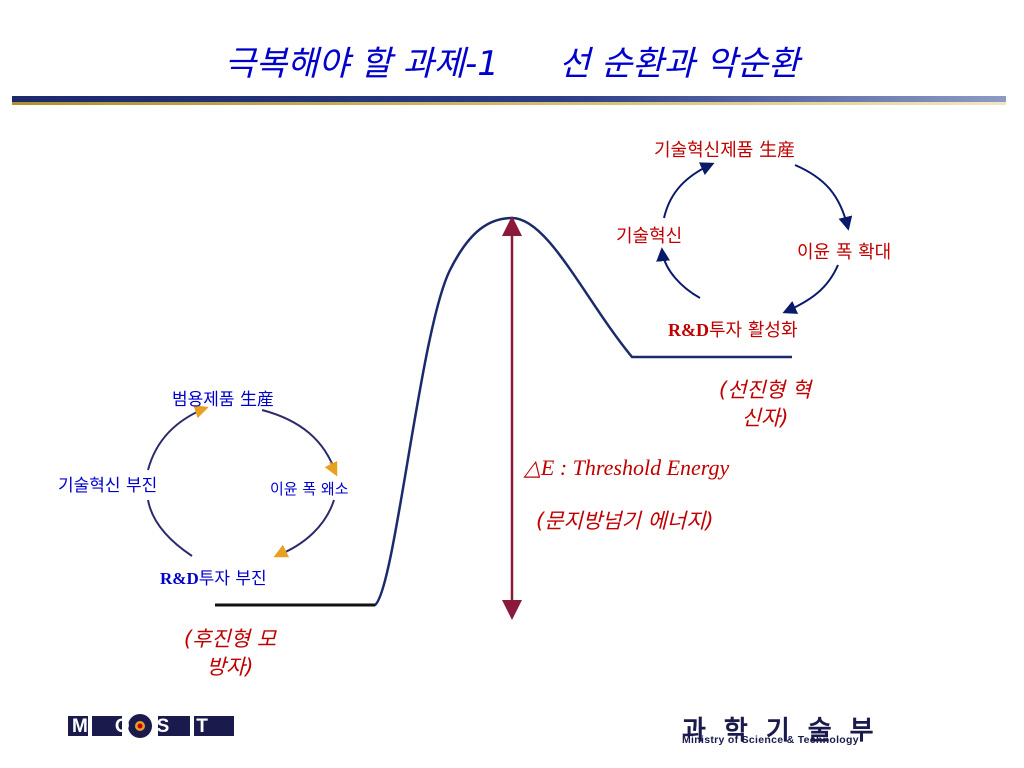 Image resolution: width=1024 pixels, height=768 pixels. I want to click on most-logo-graphic, so click(151, 726).